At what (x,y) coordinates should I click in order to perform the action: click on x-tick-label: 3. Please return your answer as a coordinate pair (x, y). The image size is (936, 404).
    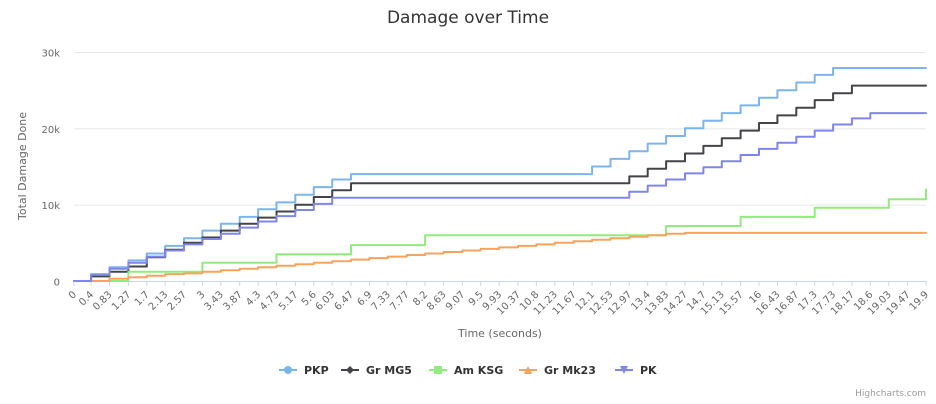
    Looking at the image, I should click on (201, 295).